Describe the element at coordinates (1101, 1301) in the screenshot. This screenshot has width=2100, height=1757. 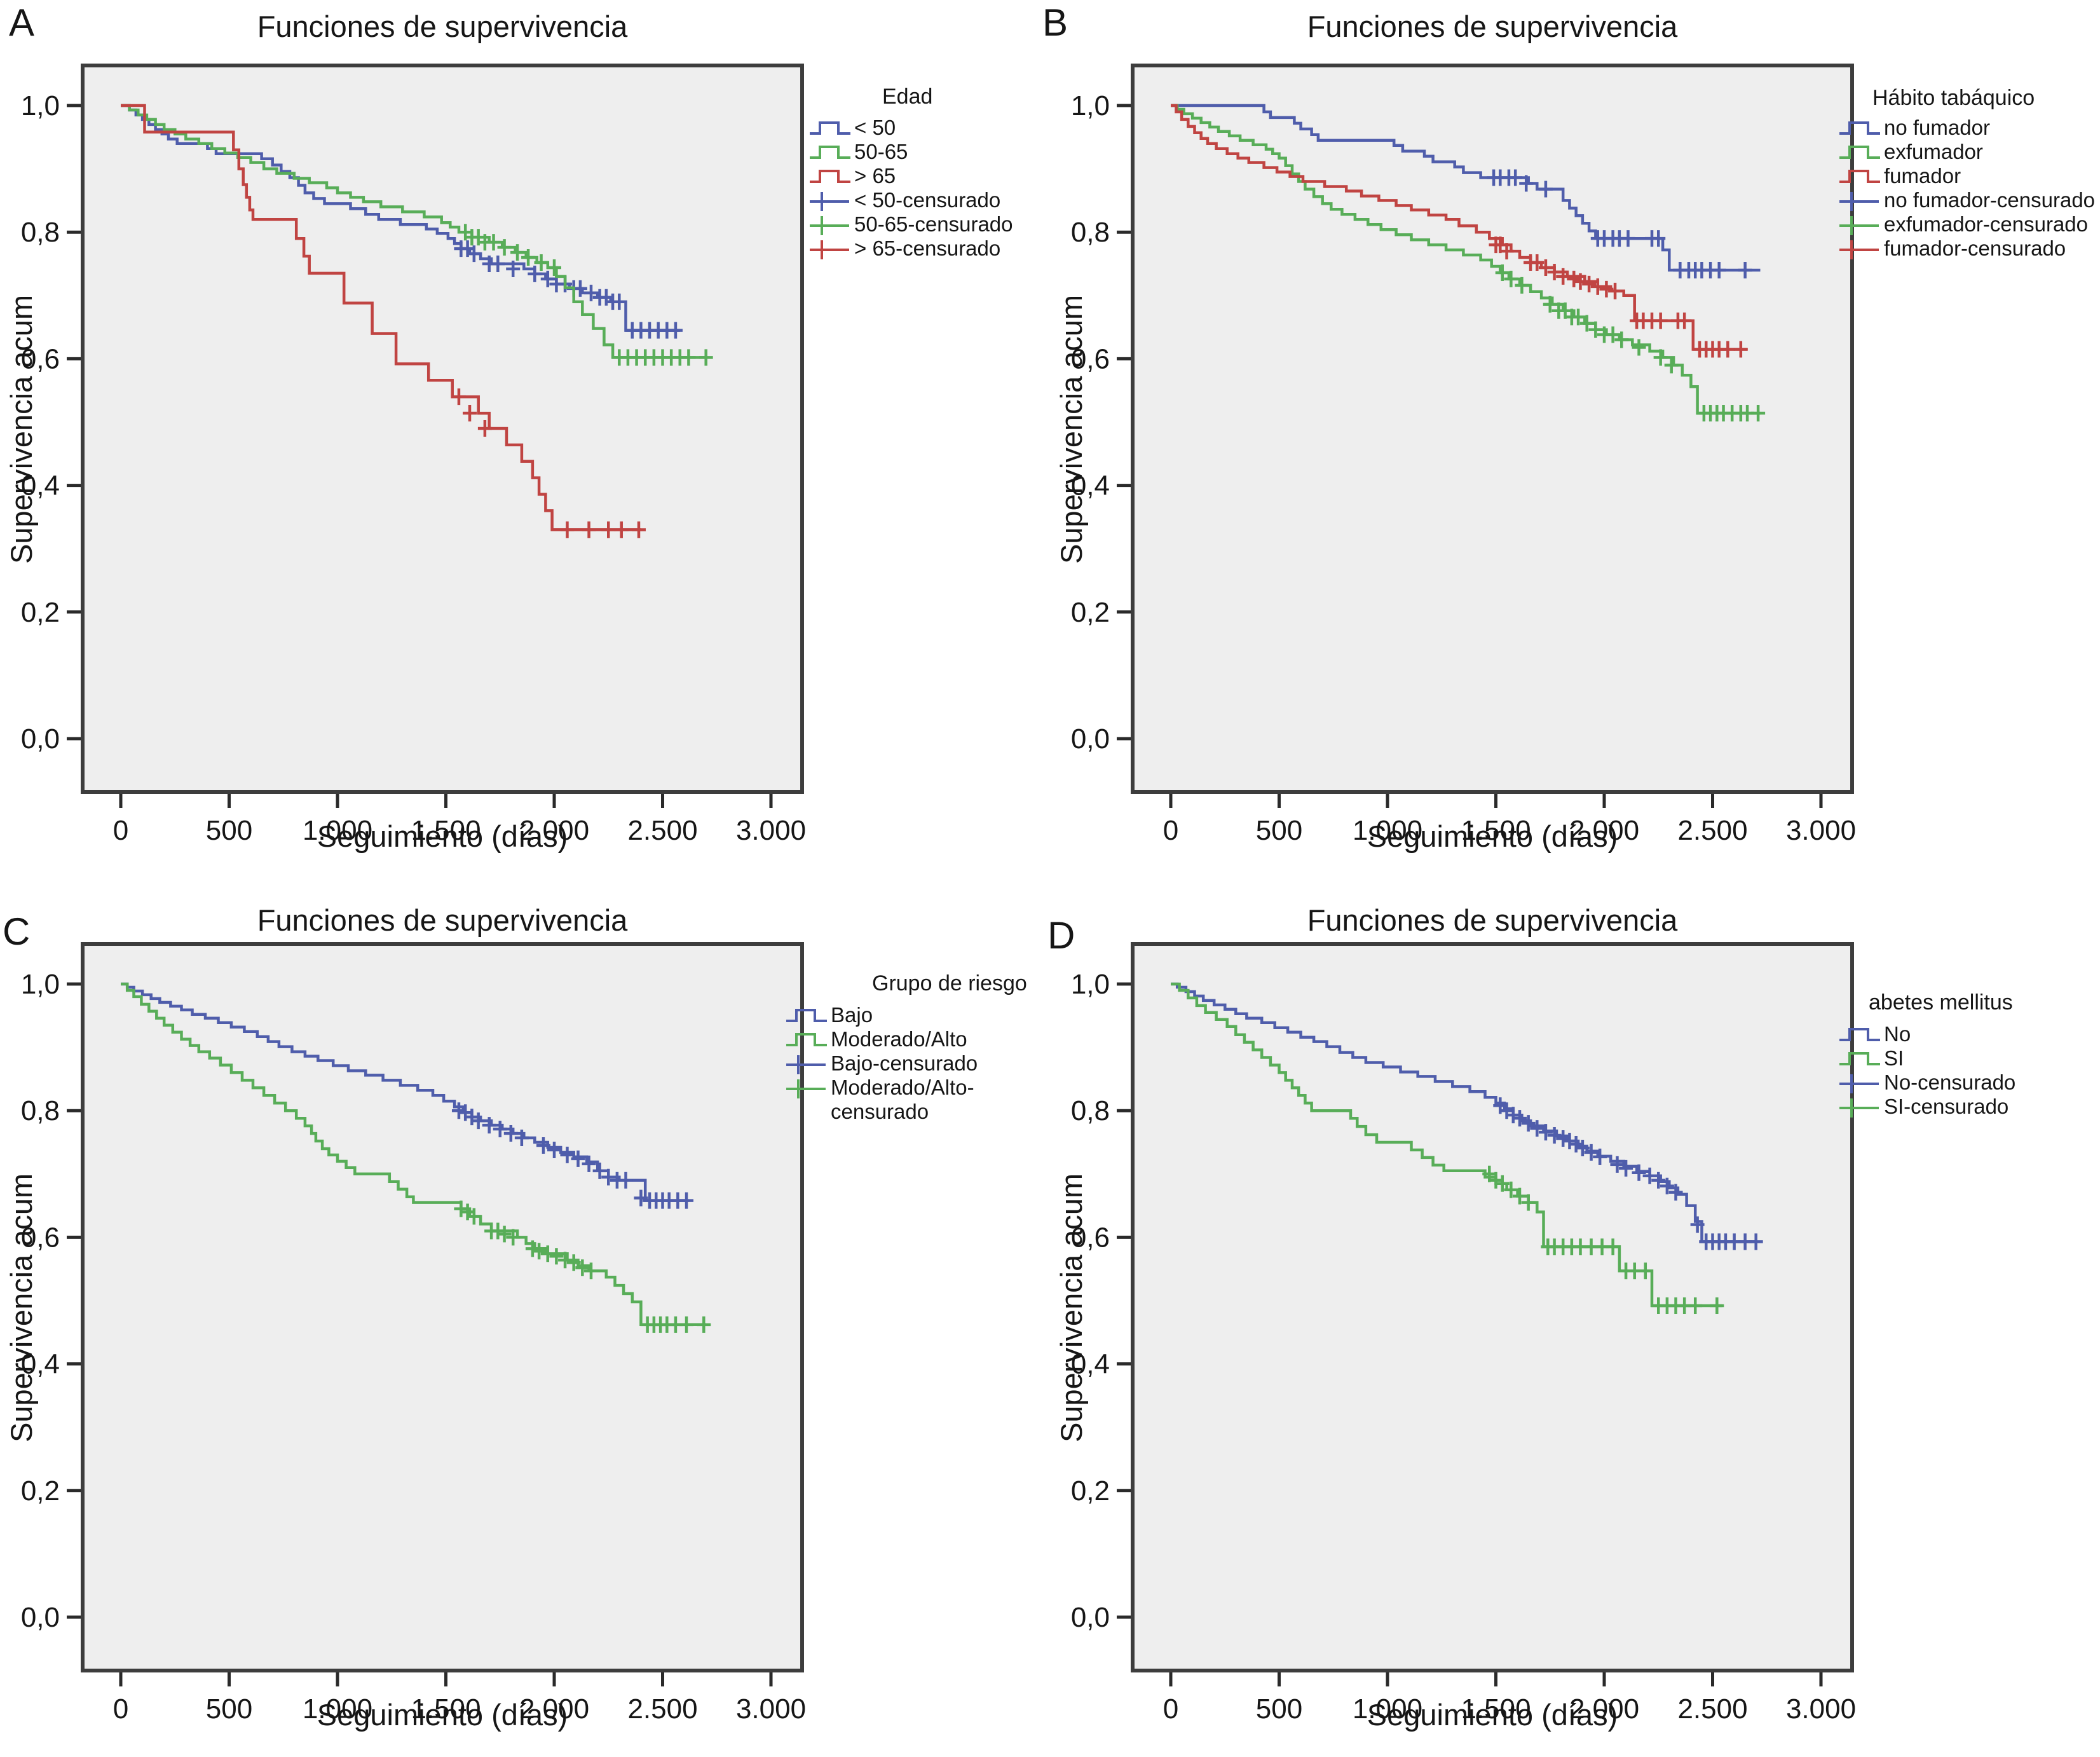
I see `y-axis-ticks: 1,0 0,8 0,6 0,4 0,2 0,0` at that location.